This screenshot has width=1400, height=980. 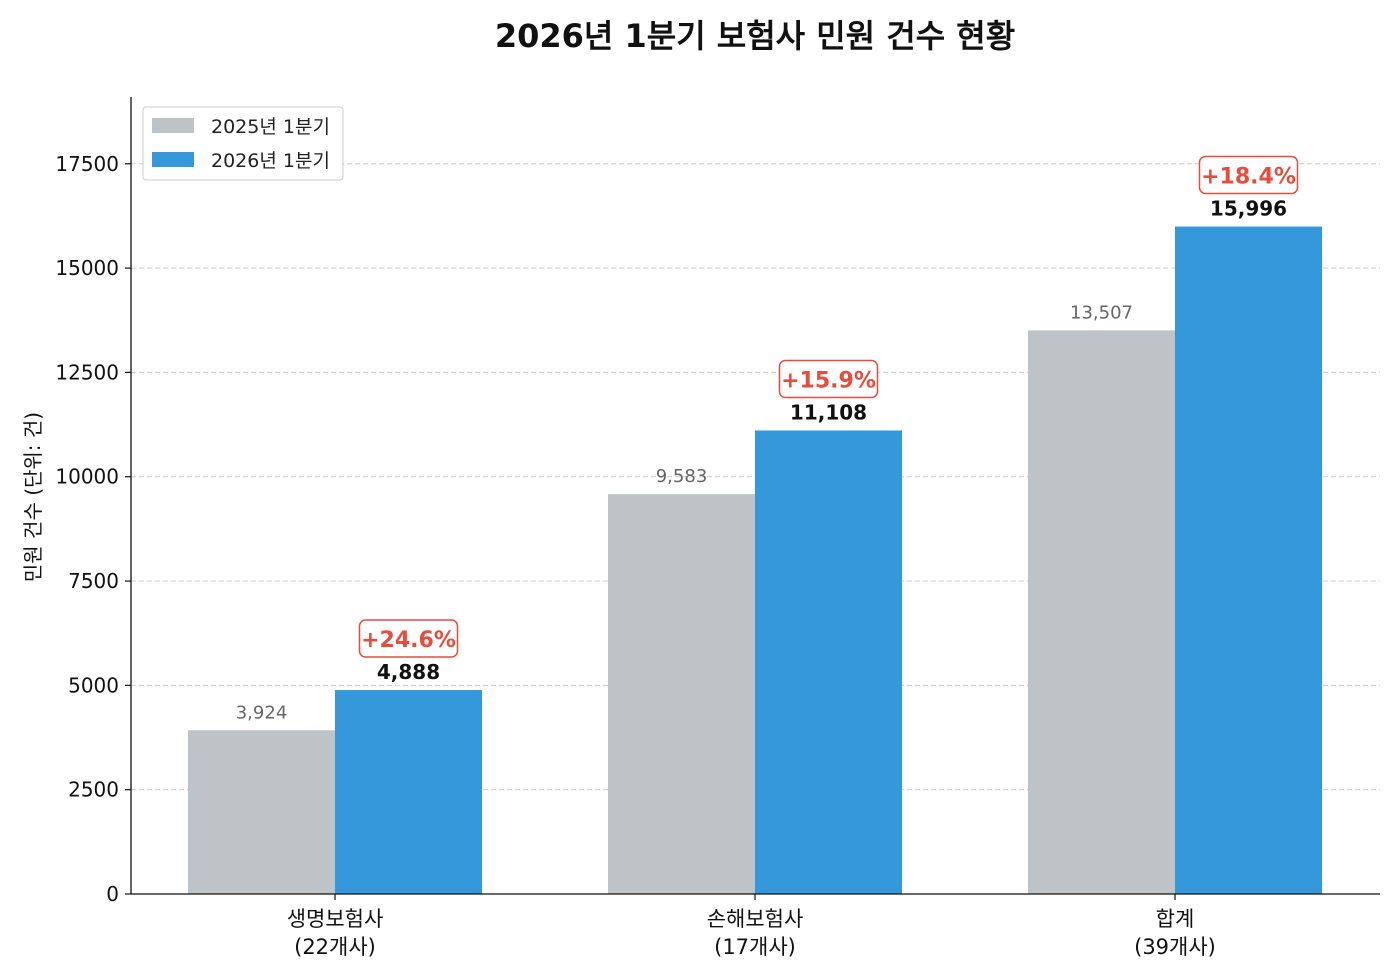 What do you see at coordinates (335, 947) in the screenshot?
I see `category-sublabel: (22개사)` at bounding box center [335, 947].